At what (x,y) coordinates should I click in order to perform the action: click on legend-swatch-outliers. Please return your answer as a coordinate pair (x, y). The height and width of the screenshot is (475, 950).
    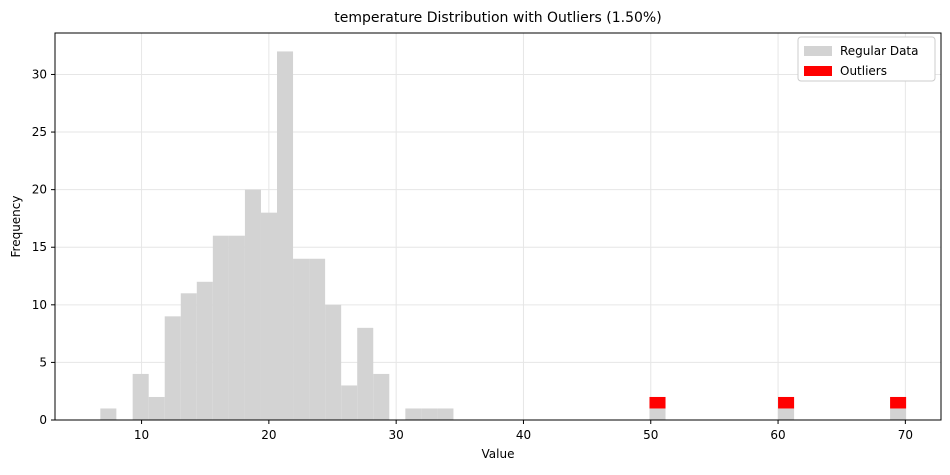
    Looking at the image, I should click on (818, 71).